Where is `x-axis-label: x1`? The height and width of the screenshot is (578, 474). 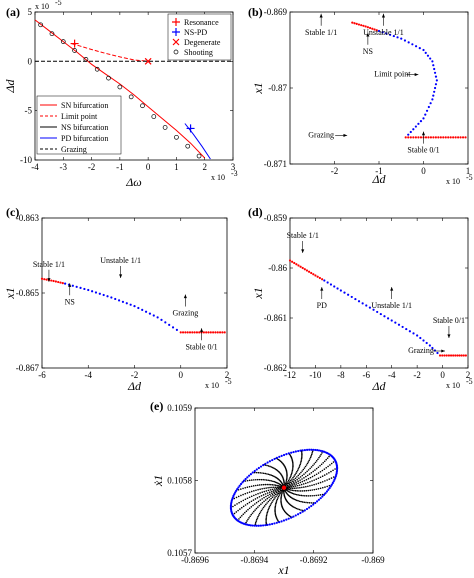
x-axis-label: x1 is located at coordinates (283, 570).